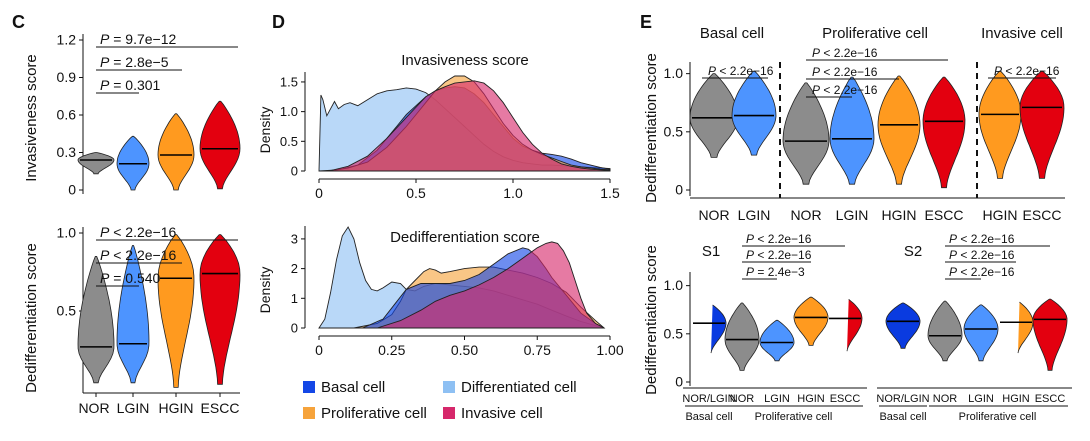  I want to click on density-title: Dedifferentiation score, so click(465, 237).